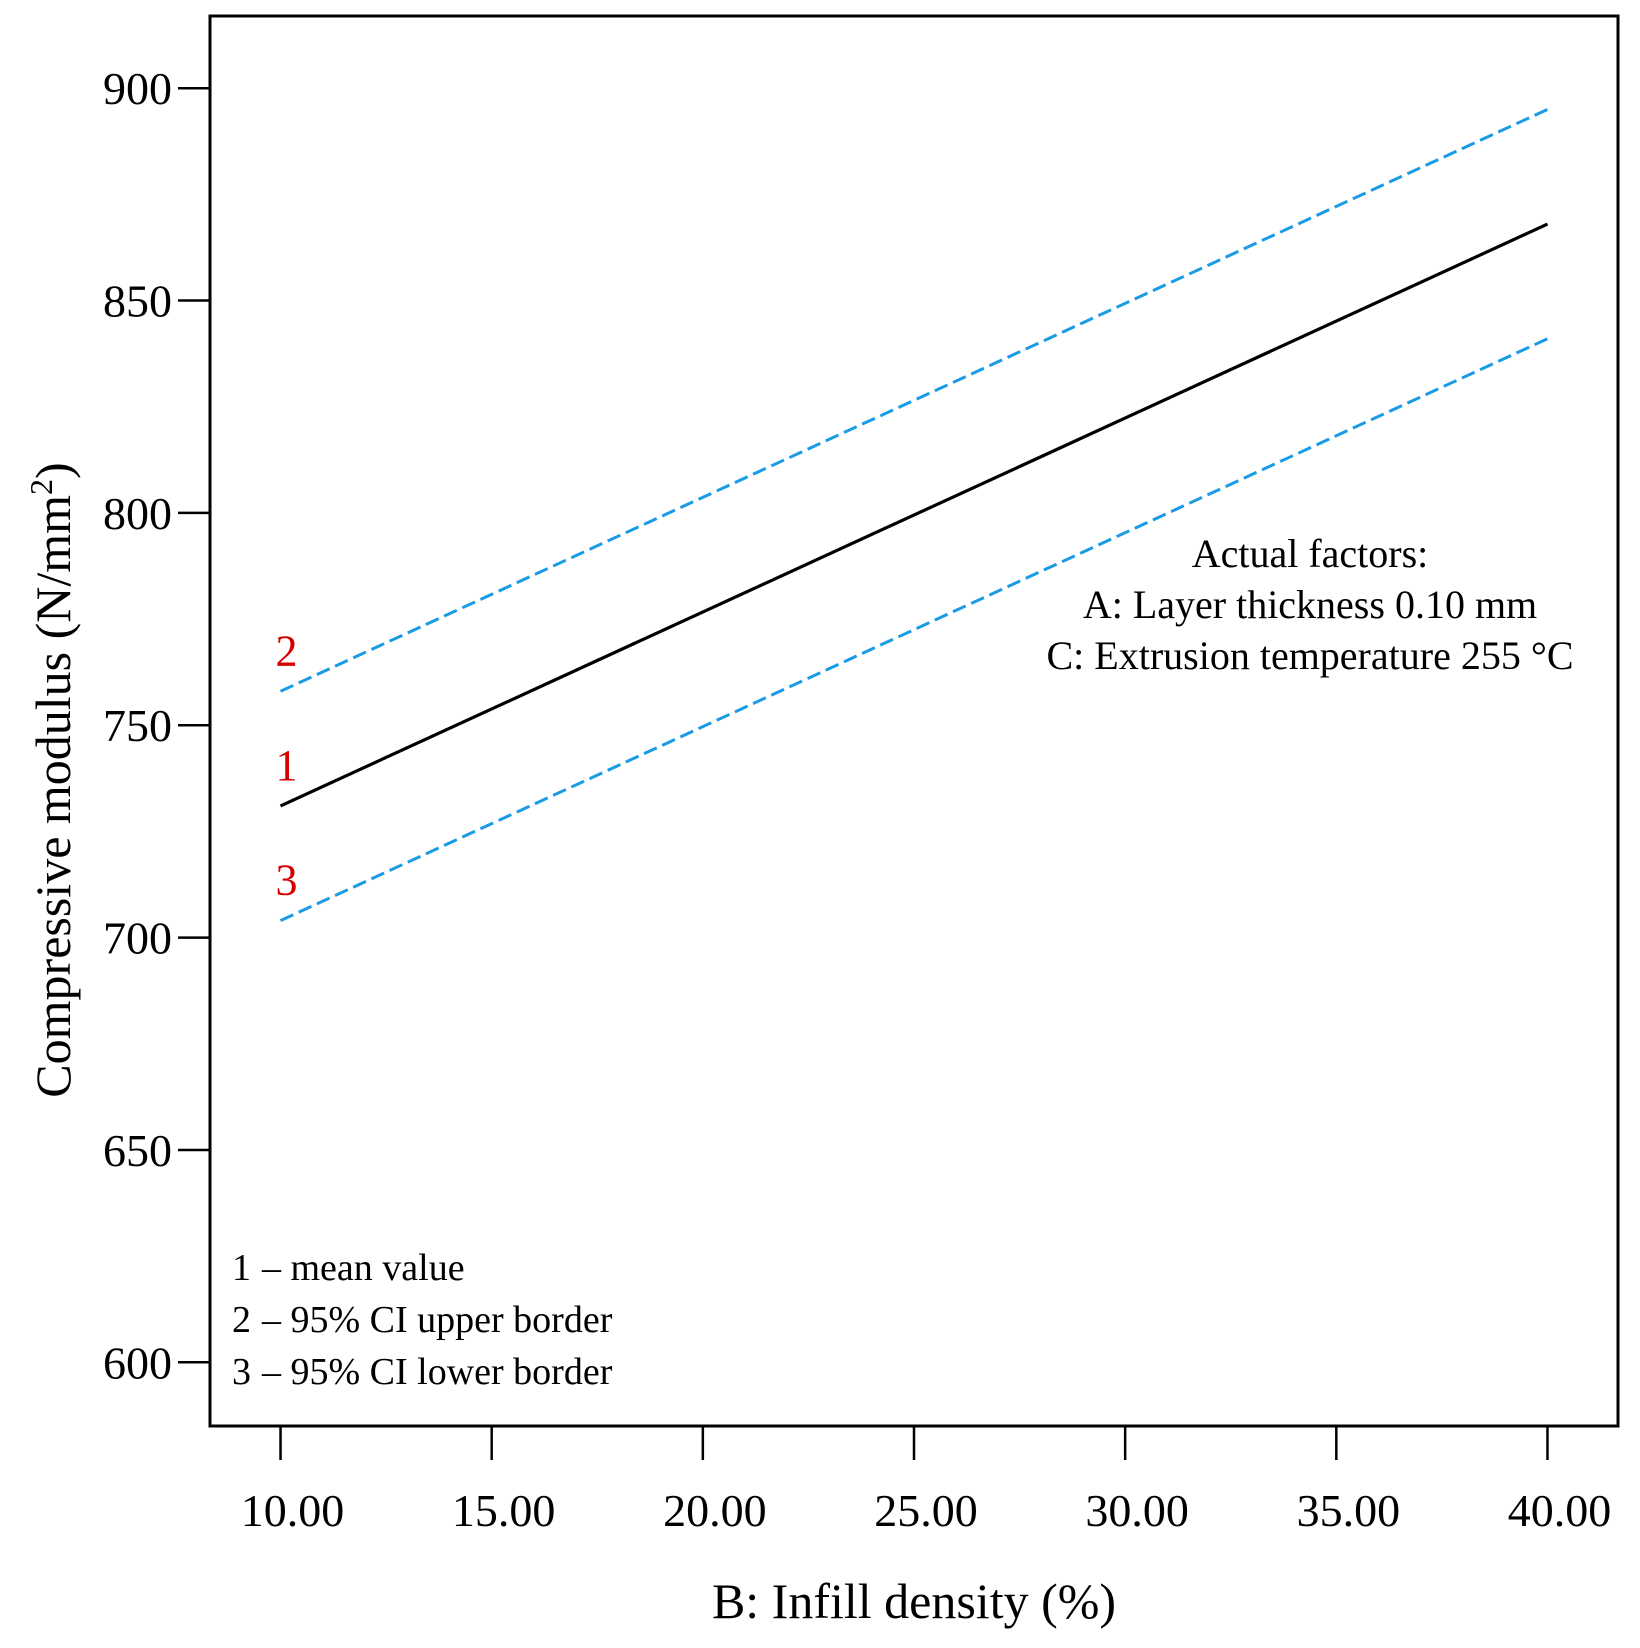  Describe the element at coordinates (715, 1510) in the screenshot. I see `x-tick-label: 20.00` at that location.